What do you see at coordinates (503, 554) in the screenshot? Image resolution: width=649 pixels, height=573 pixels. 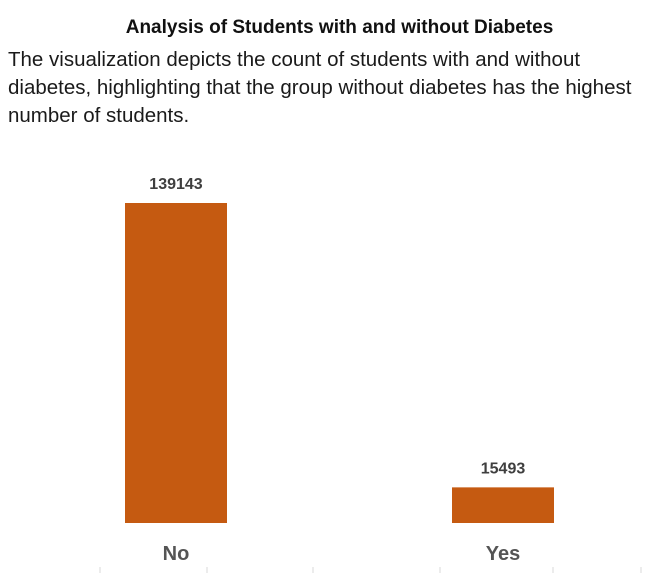 I see `category-label-yes: Yes` at bounding box center [503, 554].